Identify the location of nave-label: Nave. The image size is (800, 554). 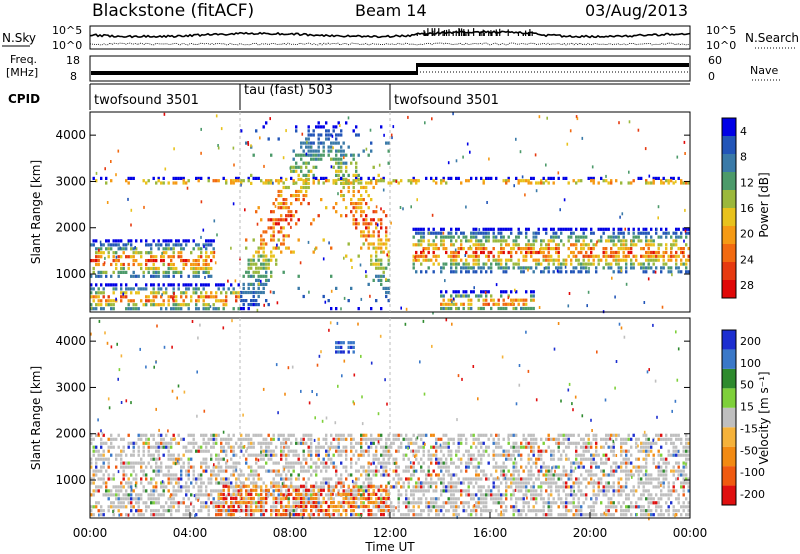
(764, 70).